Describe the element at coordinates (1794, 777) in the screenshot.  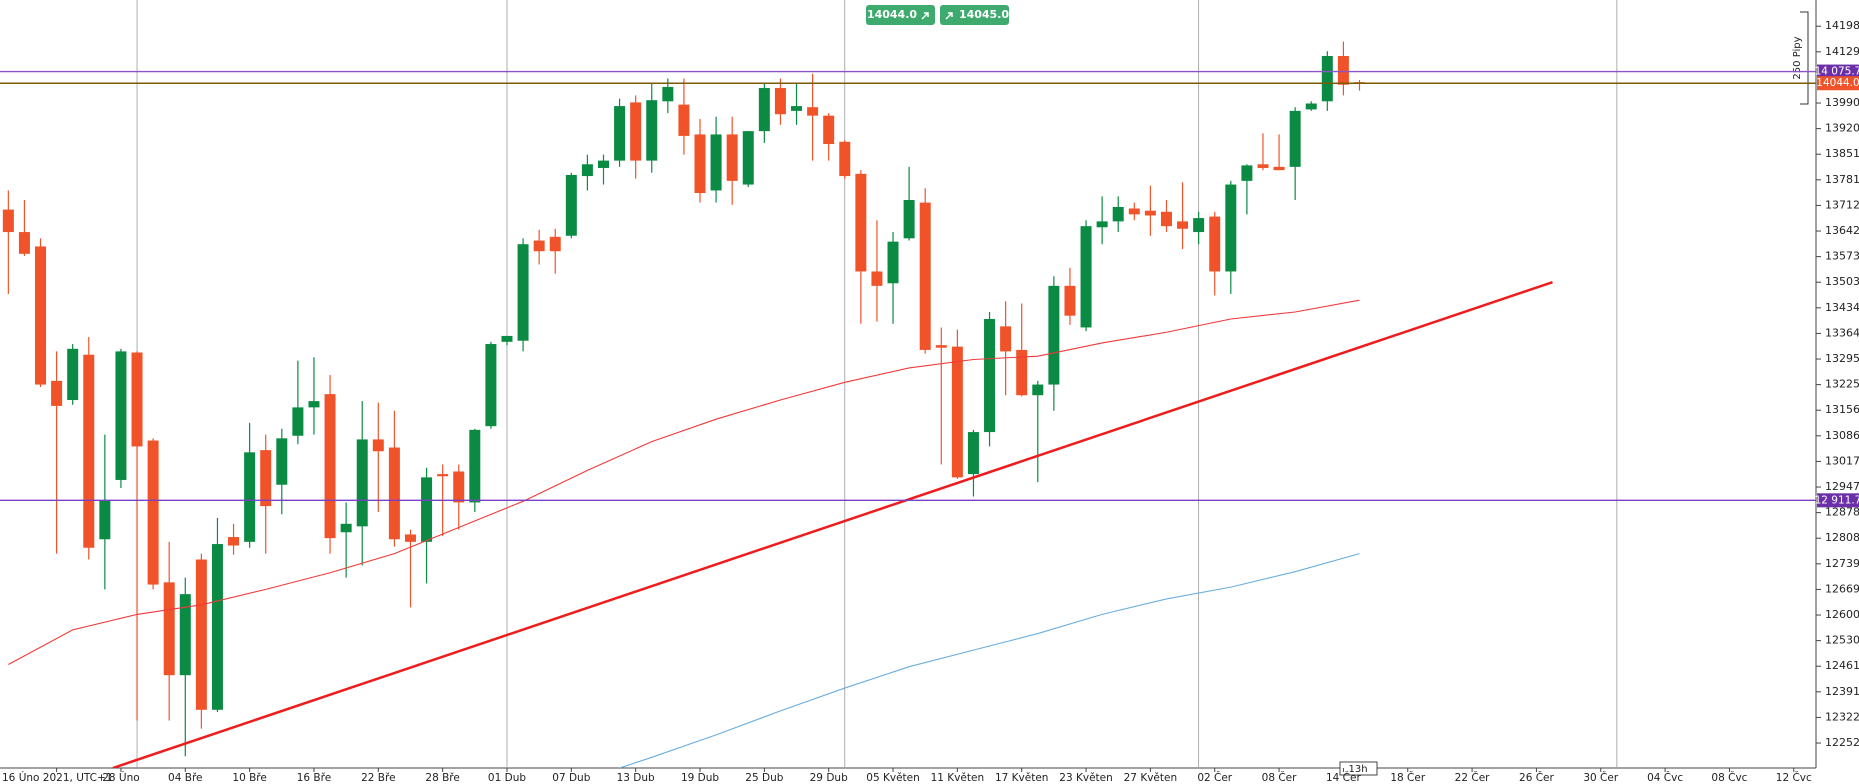
I see `x-tick-label: 12 Čvc` at that location.